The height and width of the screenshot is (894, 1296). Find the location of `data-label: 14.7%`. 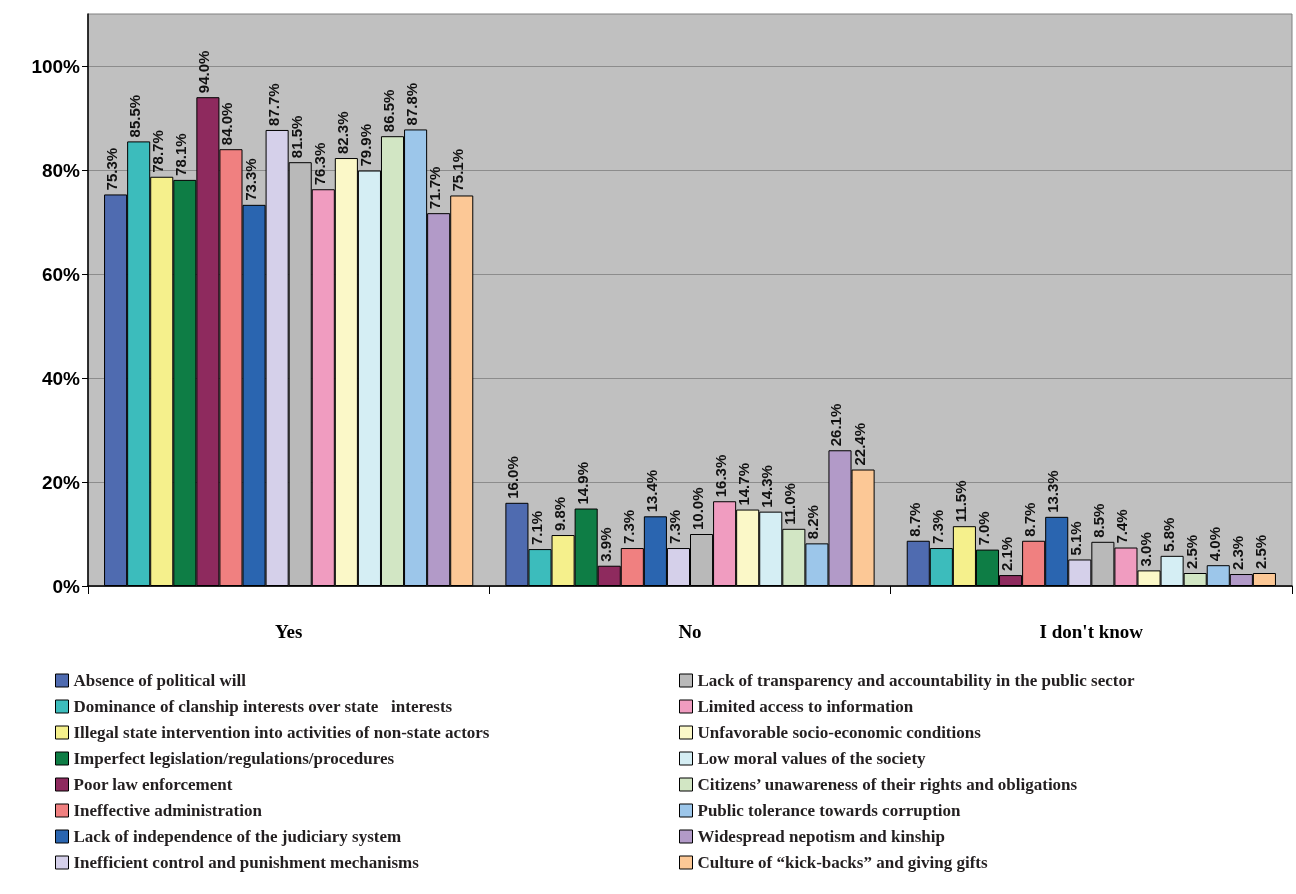

data-label: 14.7% is located at coordinates (744, 484).